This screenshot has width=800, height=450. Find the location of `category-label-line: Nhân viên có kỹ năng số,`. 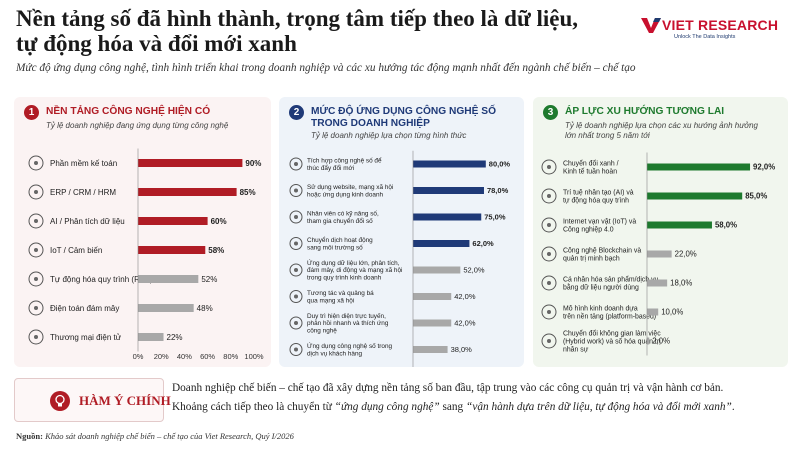

category-label-line: Nhân viên có kỹ năng số, is located at coordinates (343, 213).